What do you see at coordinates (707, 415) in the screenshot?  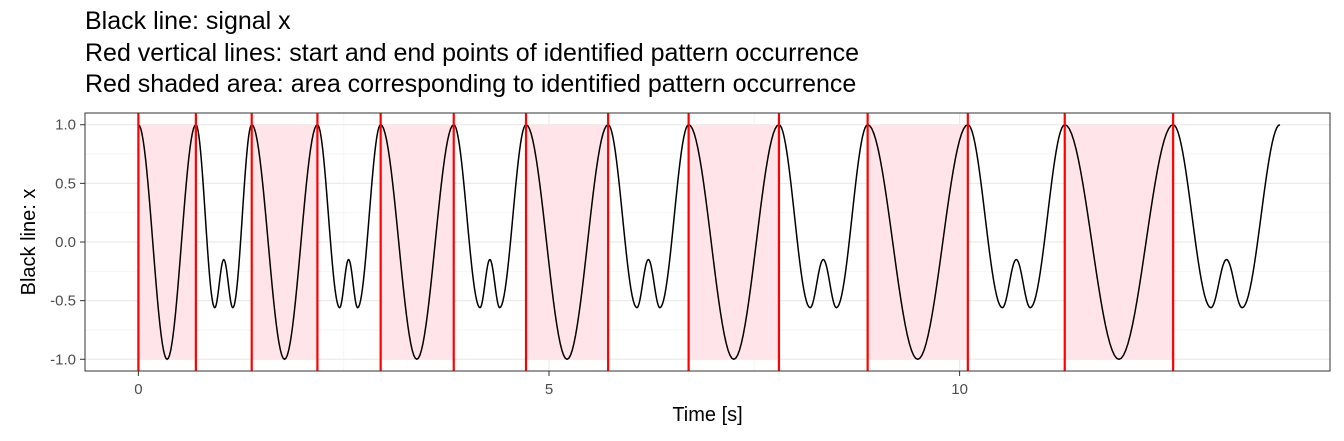 I see `x-axis-label: Time [s]` at bounding box center [707, 415].